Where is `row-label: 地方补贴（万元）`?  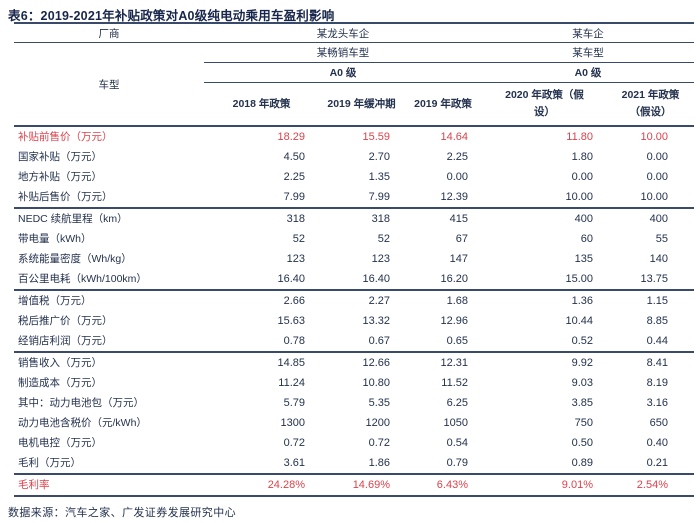 row-label: 地方补贴（万元） is located at coordinates (60, 176).